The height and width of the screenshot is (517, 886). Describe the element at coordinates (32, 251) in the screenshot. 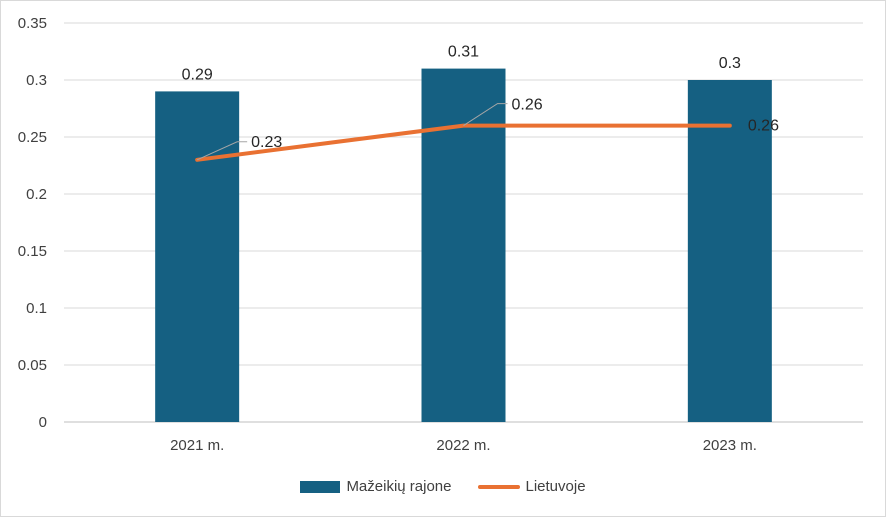

I see `y-tick-label: 0.15` at that location.